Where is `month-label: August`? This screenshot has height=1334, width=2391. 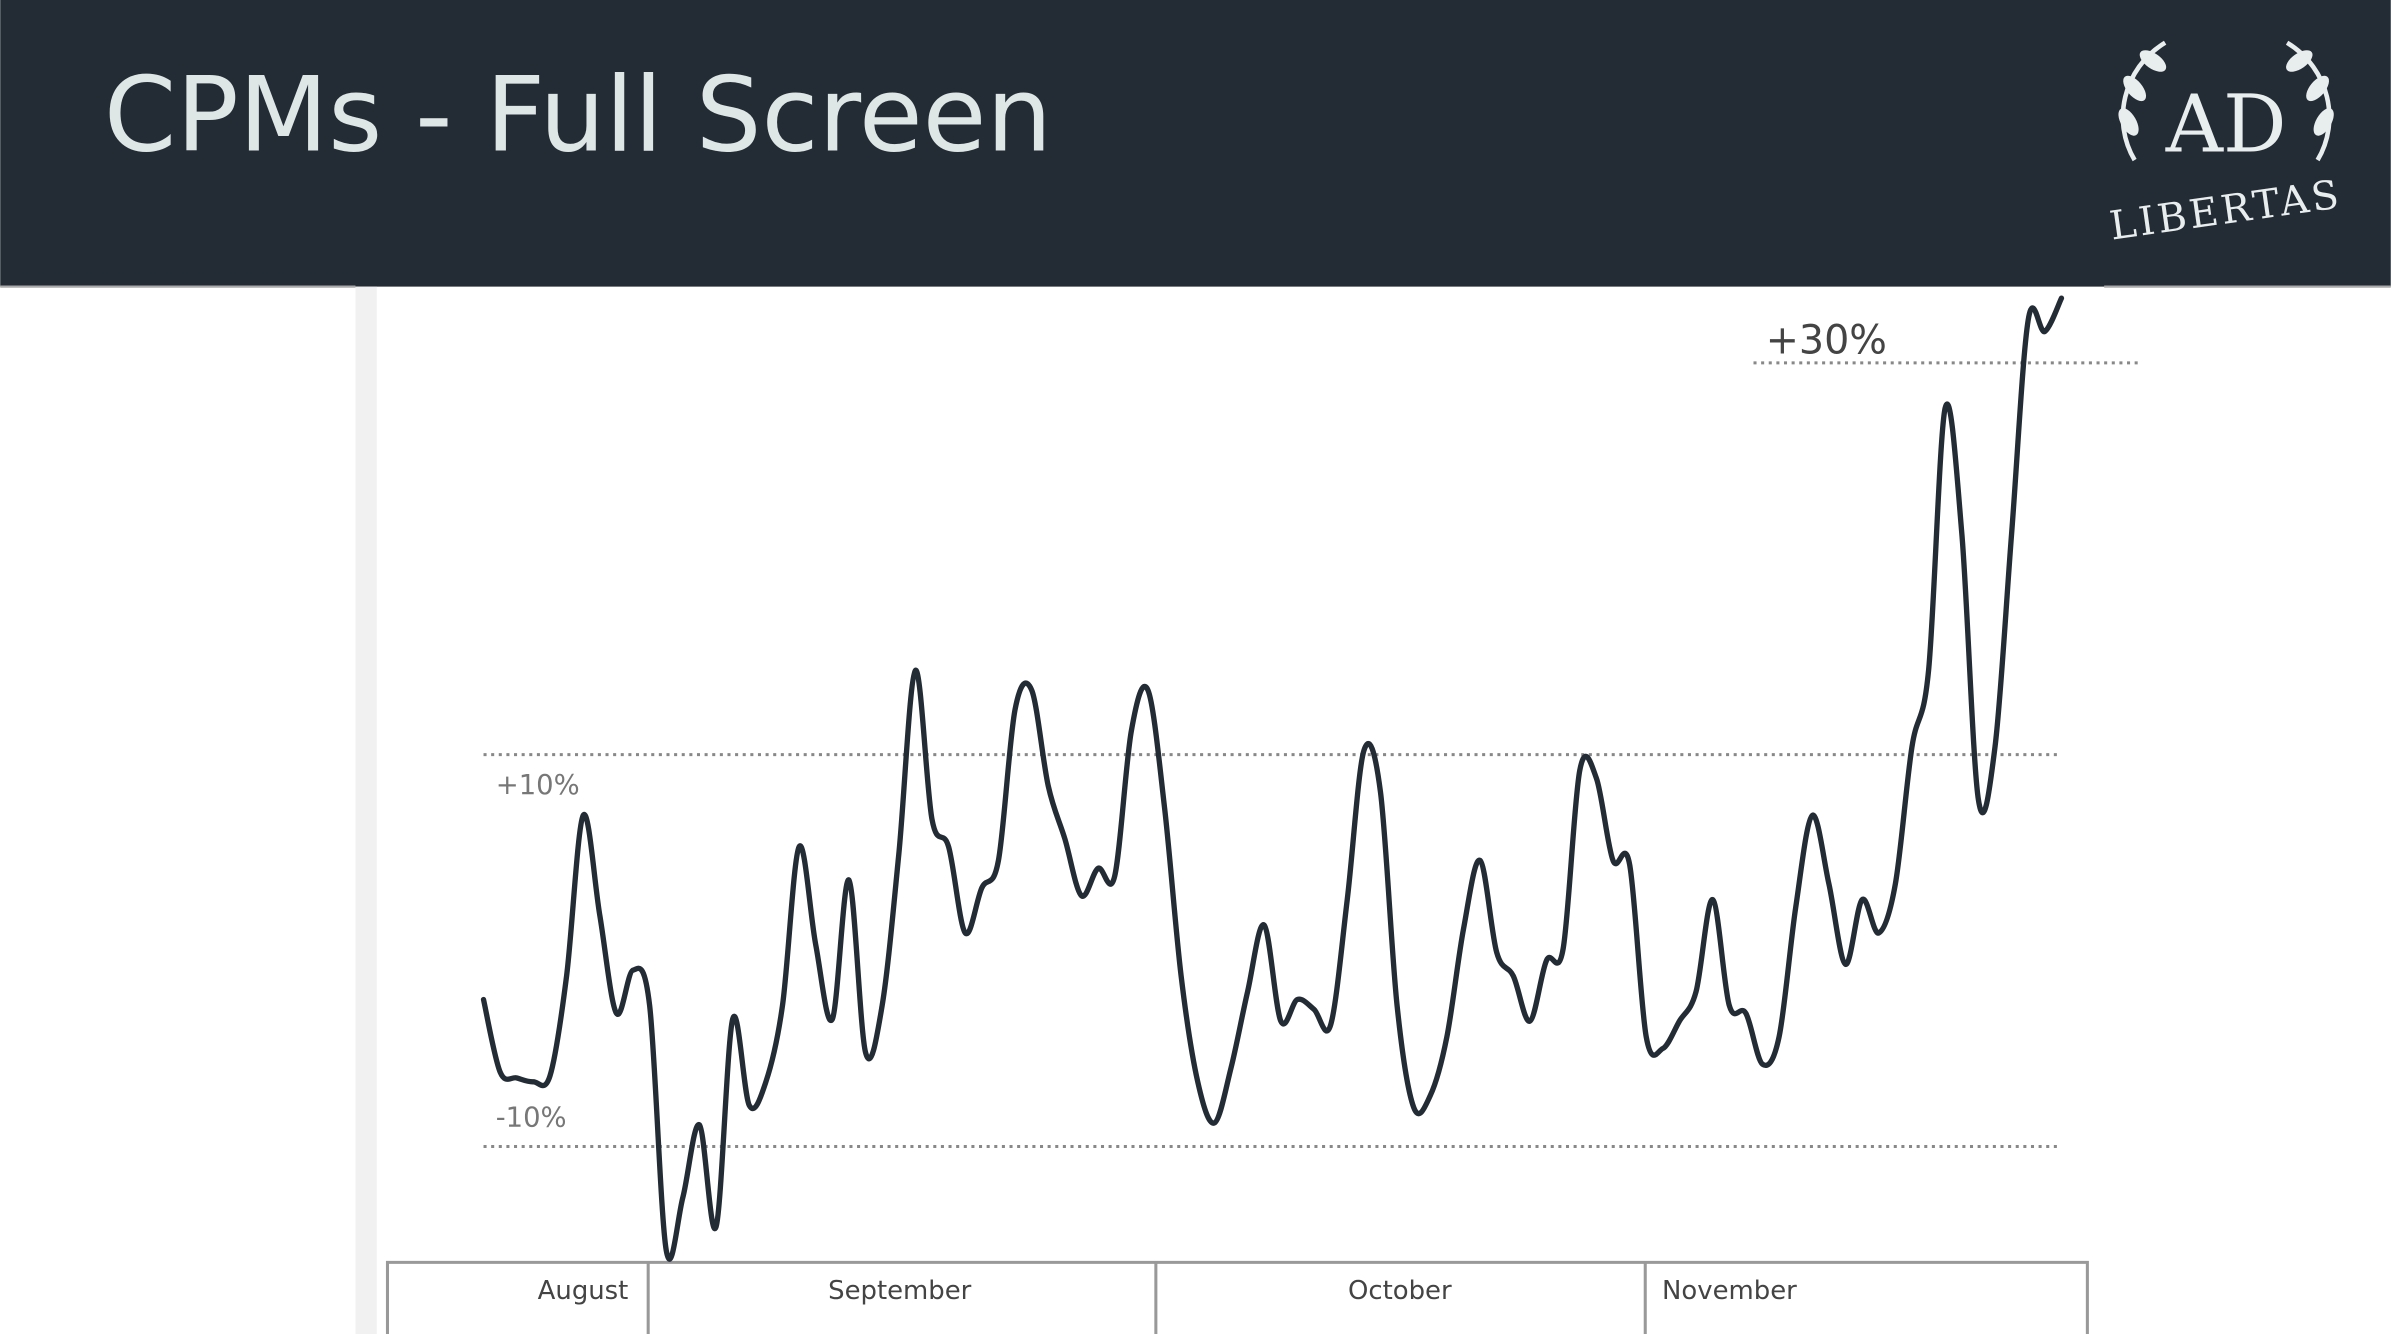
month-label: August is located at coordinates (583, 1291).